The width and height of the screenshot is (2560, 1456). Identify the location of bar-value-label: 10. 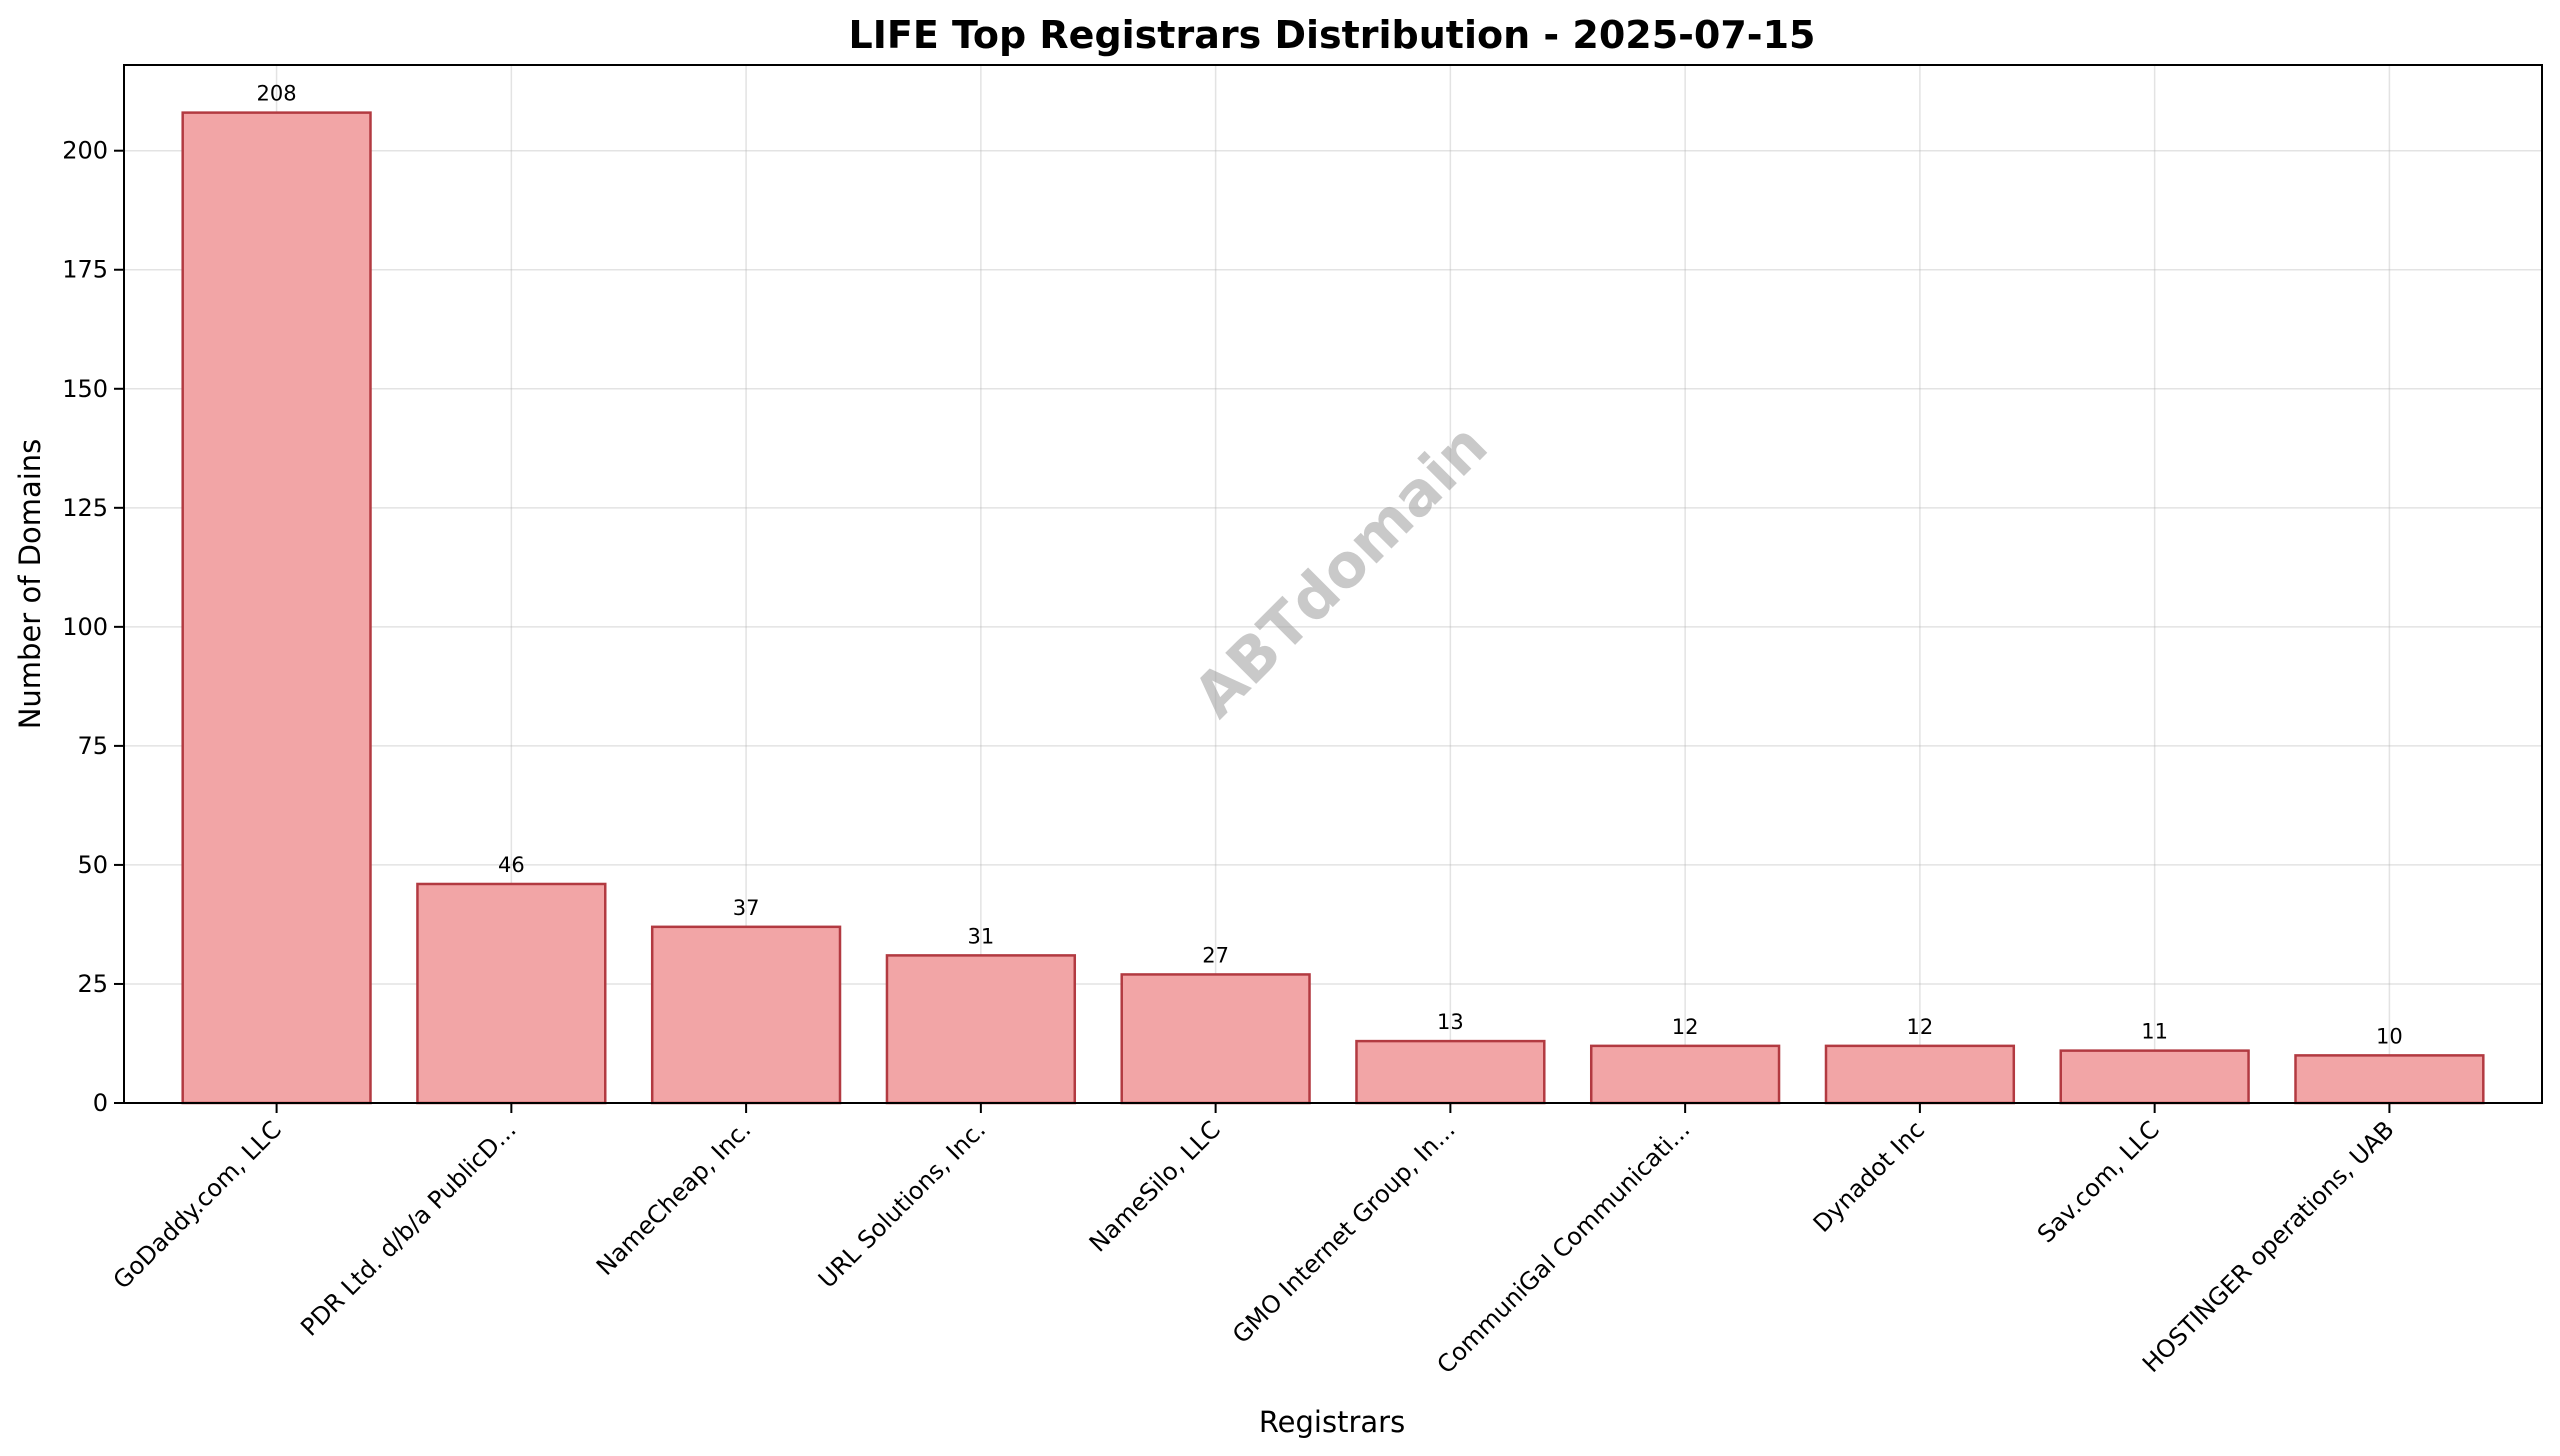
(2389, 1036).